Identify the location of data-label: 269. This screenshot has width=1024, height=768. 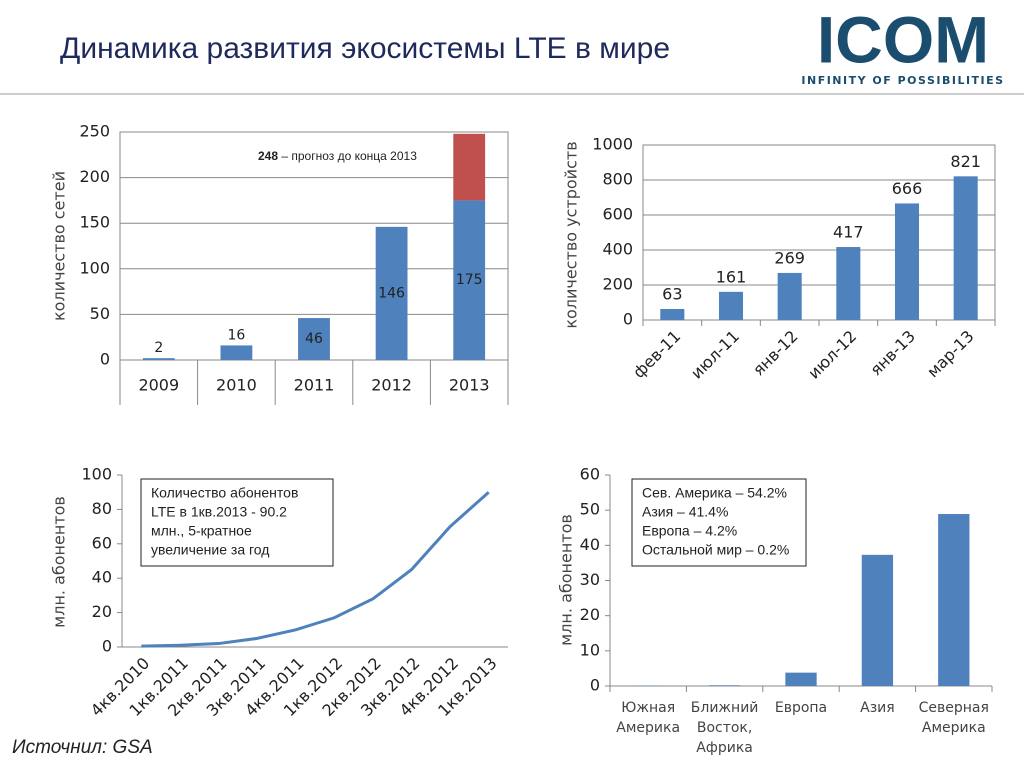
(789, 257).